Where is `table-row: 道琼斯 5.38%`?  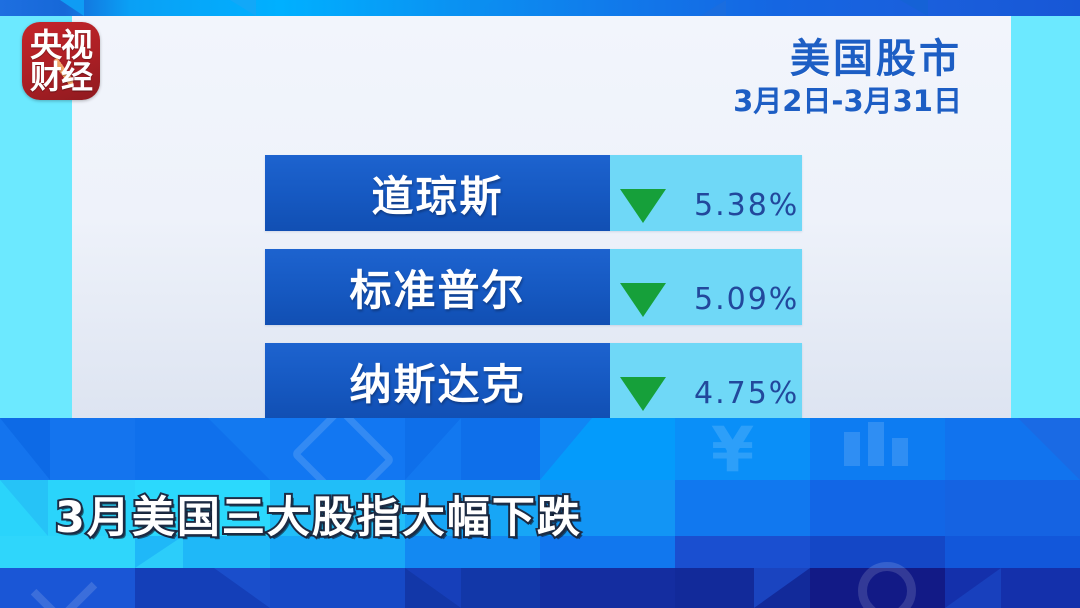 table-row: 道琼斯 5.38% is located at coordinates (533, 193).